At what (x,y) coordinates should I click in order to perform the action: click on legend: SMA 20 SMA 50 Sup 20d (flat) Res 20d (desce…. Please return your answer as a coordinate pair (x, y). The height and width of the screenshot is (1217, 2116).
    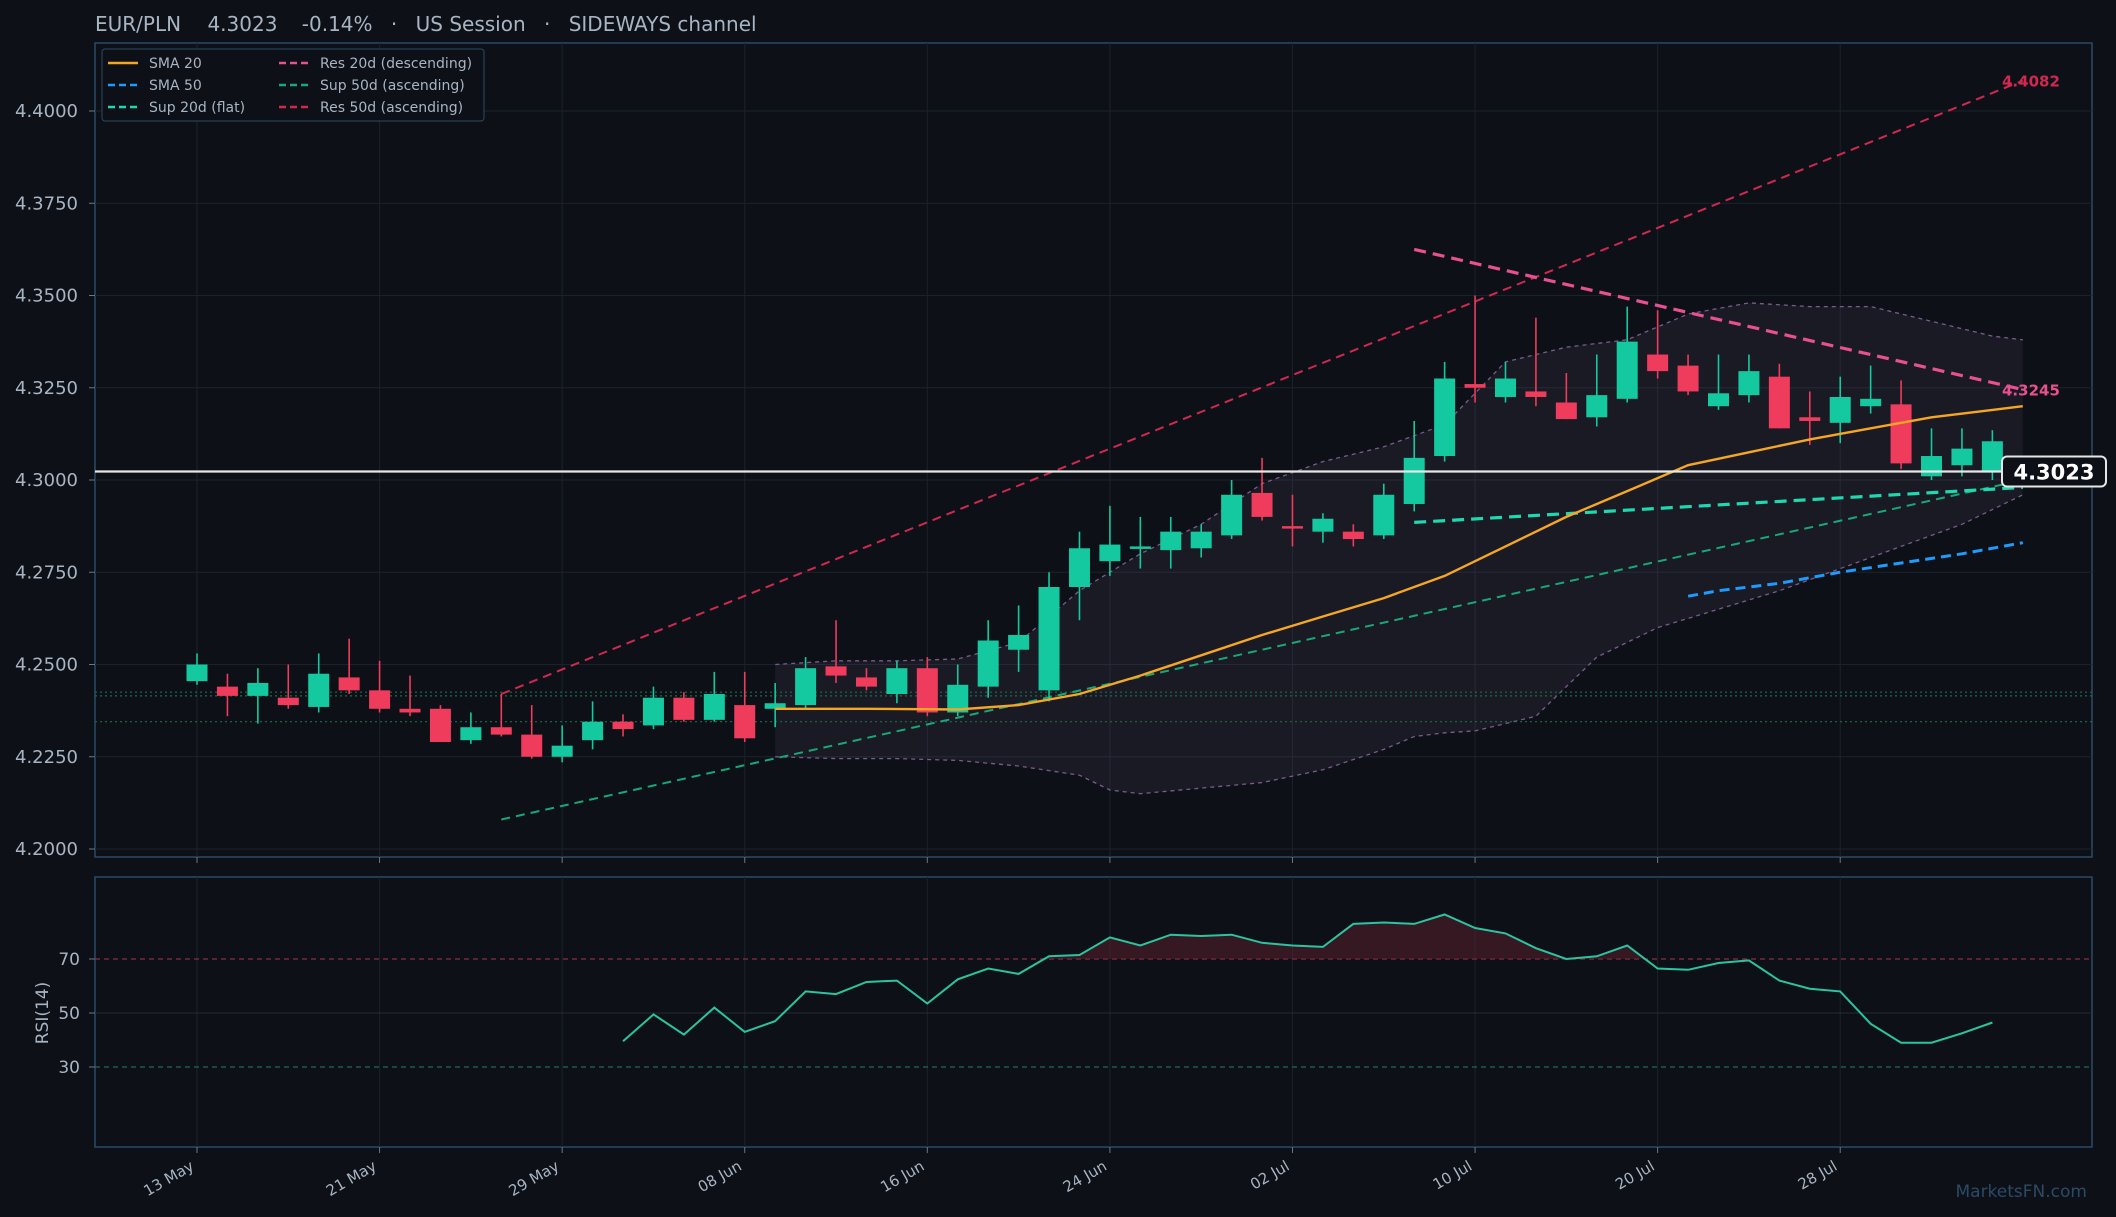
    Looking at the image, I should click on (293, 85).